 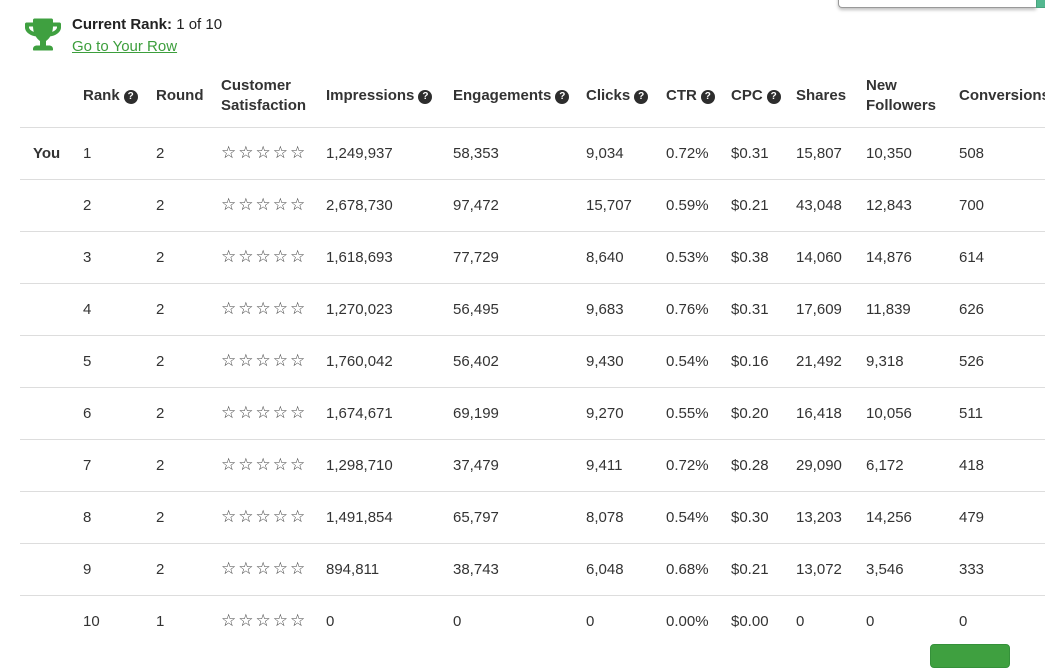 What do you see at coordinates (690, 204) in the screenshot?
I see `cell-ctr: 0.59%` at bounding box center [690, 204].